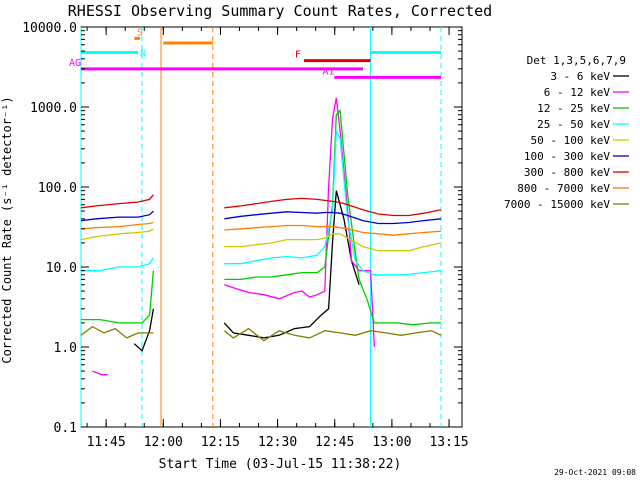 The image size is (640, 480). What do you see at coordinates (75, 63) in the screenshot?
I see `flag-label: AG` at bounding box center [75, 63].